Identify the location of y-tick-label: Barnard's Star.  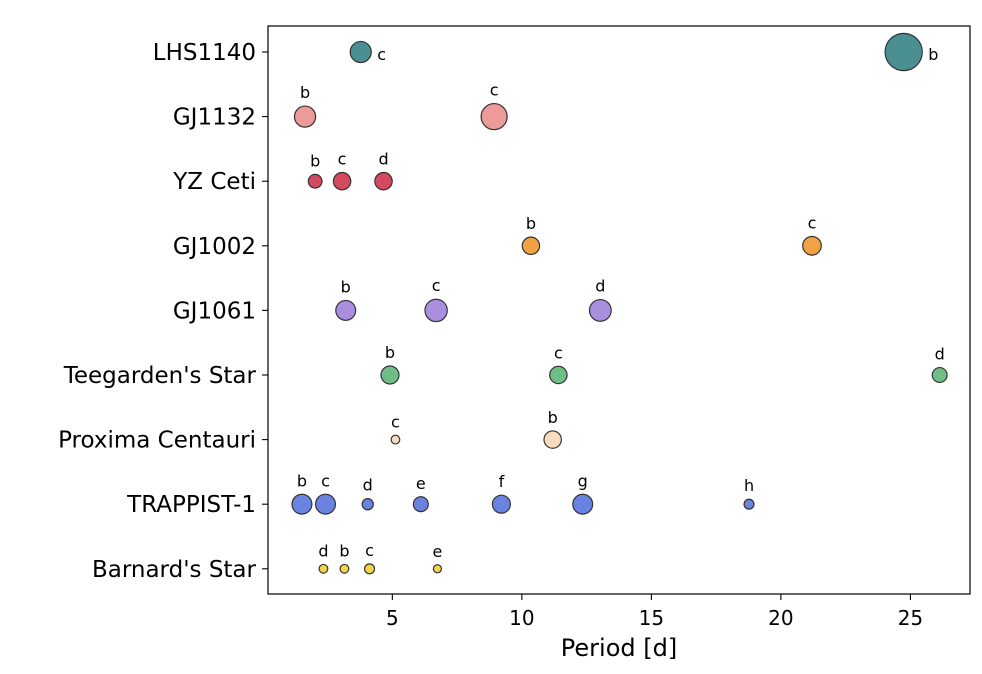
(174, 570).